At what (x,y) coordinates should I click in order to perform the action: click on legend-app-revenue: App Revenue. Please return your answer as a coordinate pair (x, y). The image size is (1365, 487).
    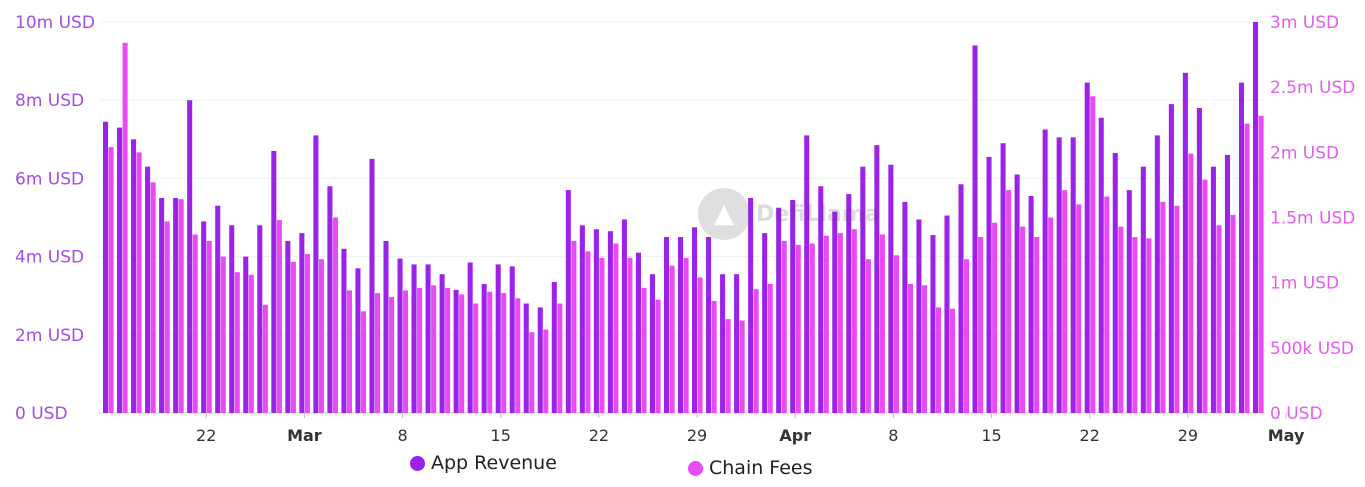
    Looking at the image, I should click on (483, 463).